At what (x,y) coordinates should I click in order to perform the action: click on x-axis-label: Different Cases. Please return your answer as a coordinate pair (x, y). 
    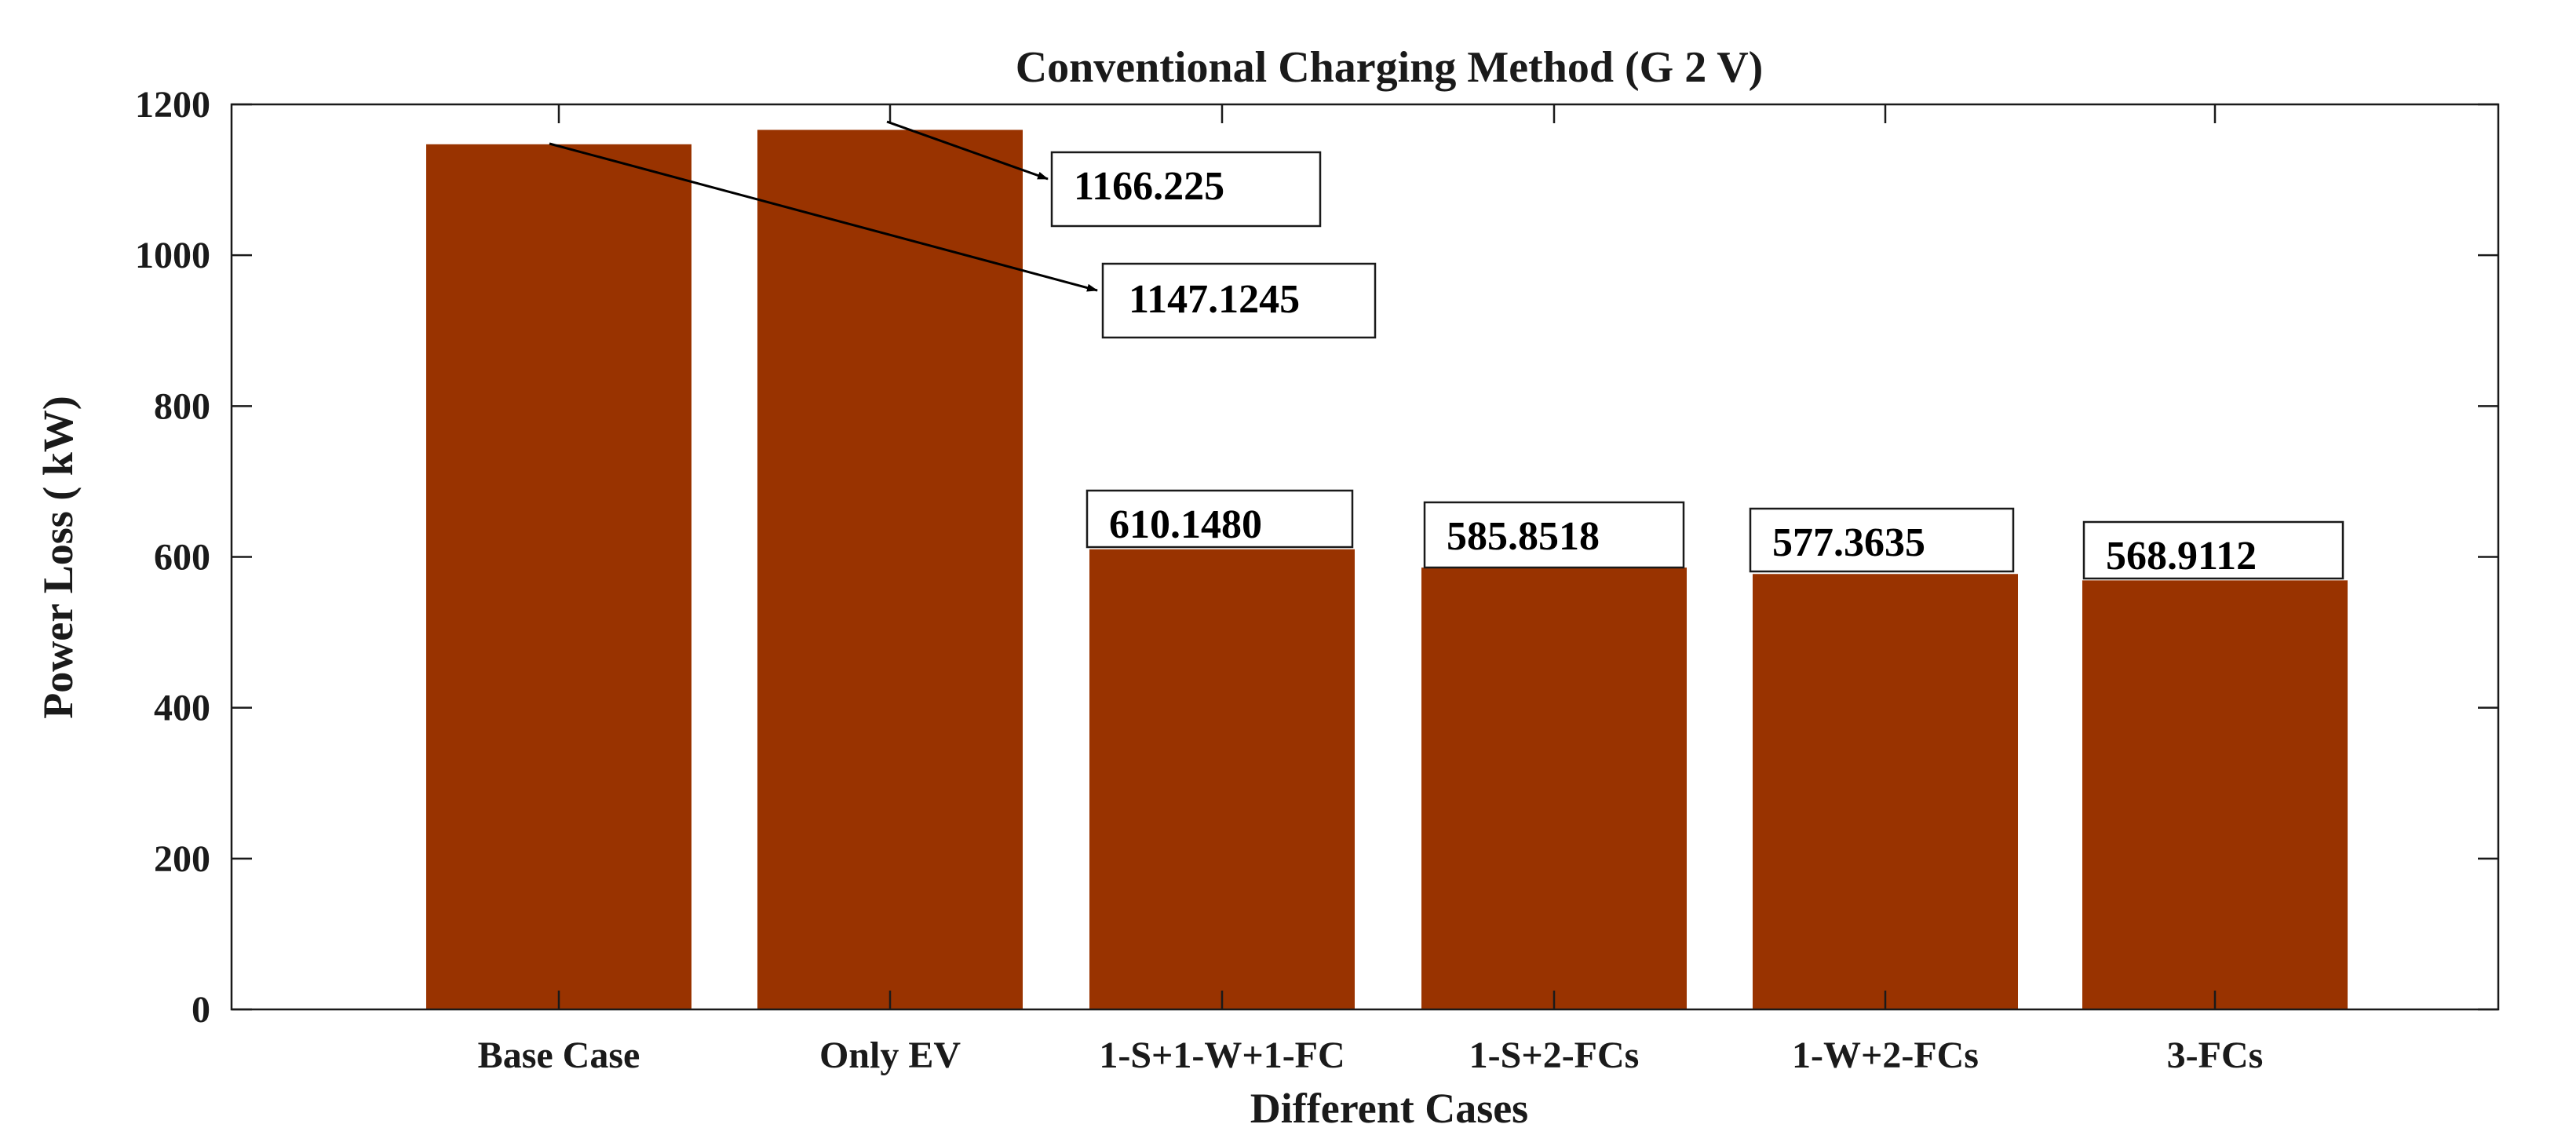
    Looking at the image, I should click on (1389, 1109).